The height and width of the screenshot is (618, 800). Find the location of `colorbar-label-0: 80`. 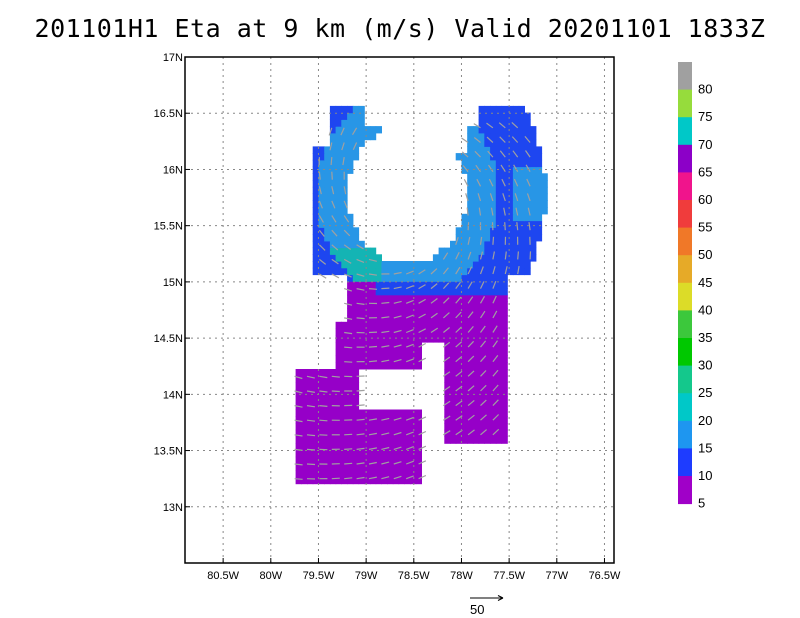

colorbar-label-0: 80 is located at coordinates (705, 89).